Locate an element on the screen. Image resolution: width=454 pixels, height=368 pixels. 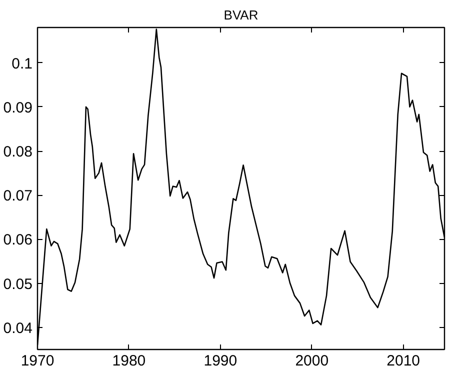
y-tick-label: 0.08 is located at coordinates (18, 152).